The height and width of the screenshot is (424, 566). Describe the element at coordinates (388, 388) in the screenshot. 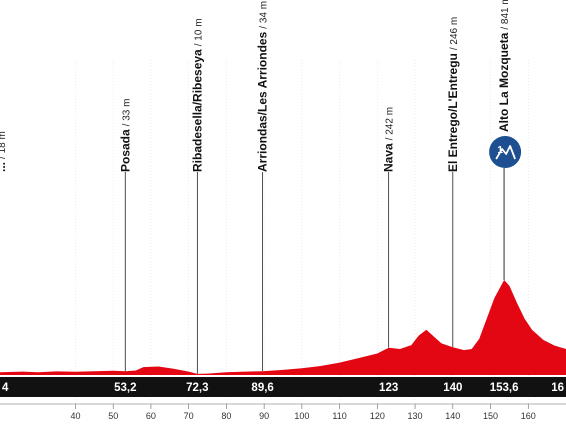

I see `km-label: 123` at that location.